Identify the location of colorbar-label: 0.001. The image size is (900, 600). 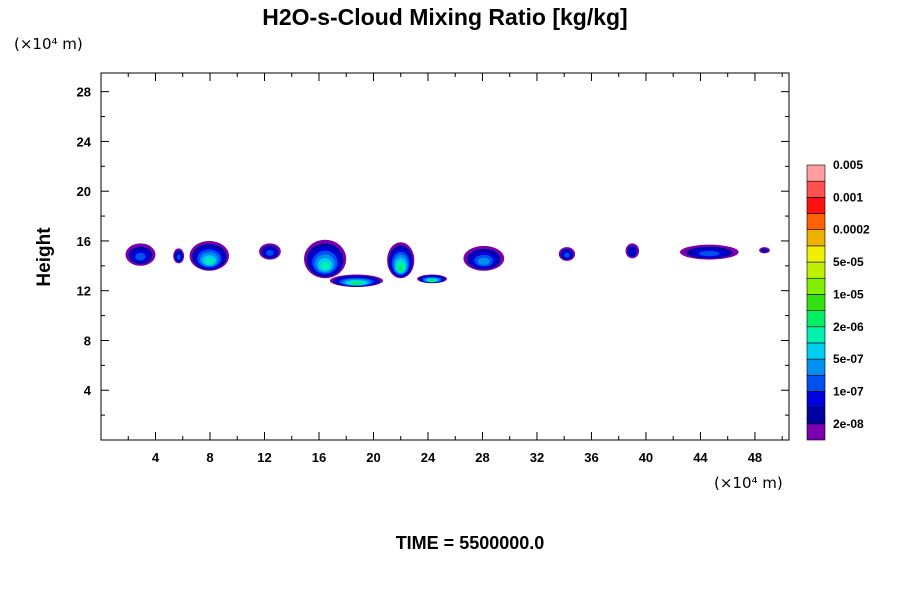
(848, 197).